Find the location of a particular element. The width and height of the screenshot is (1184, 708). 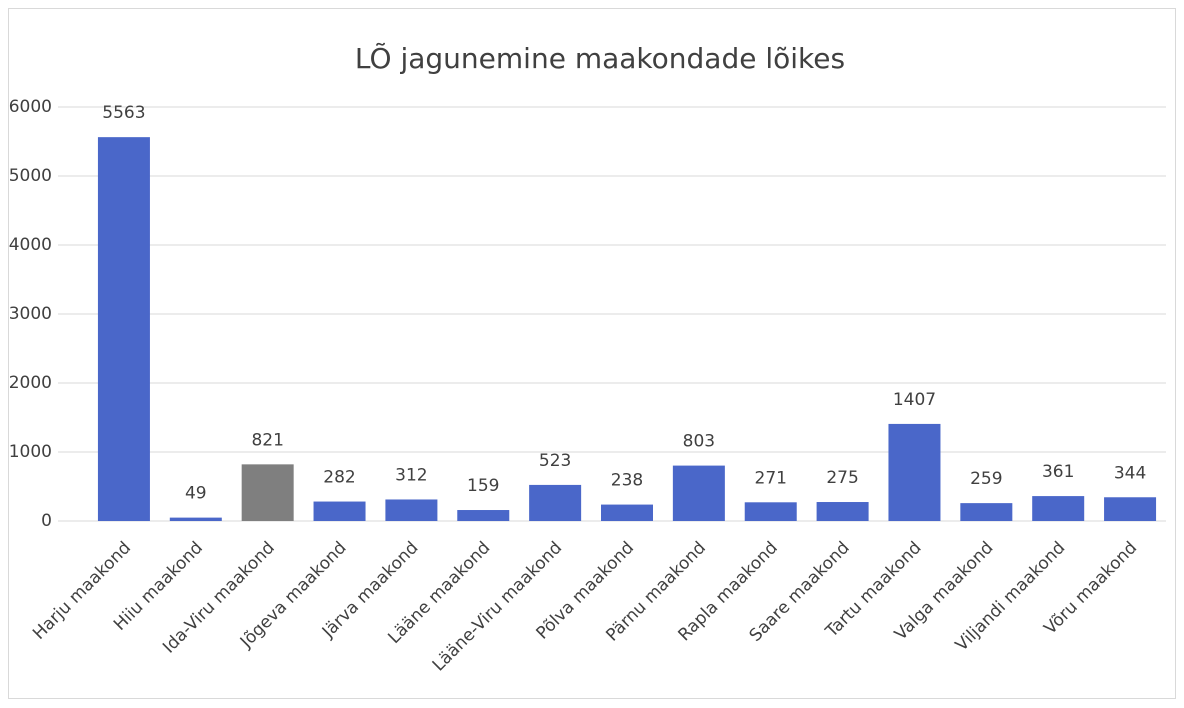

data-label: 803 is located at coordinates (699, 442).